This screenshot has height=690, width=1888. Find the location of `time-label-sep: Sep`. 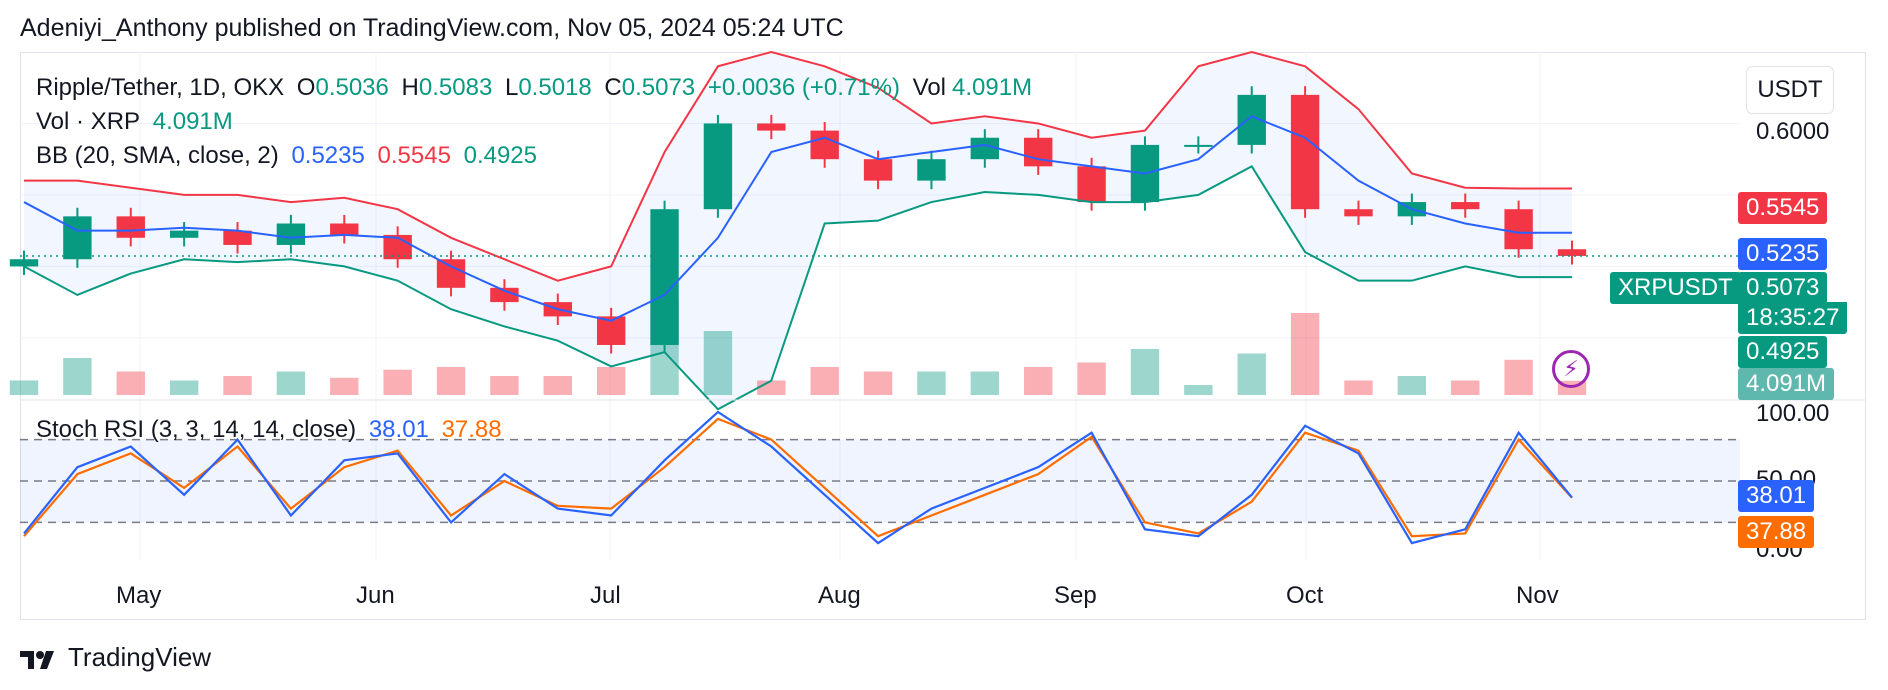

time-label-sep: Sep is located at coordinates (1075, 595).